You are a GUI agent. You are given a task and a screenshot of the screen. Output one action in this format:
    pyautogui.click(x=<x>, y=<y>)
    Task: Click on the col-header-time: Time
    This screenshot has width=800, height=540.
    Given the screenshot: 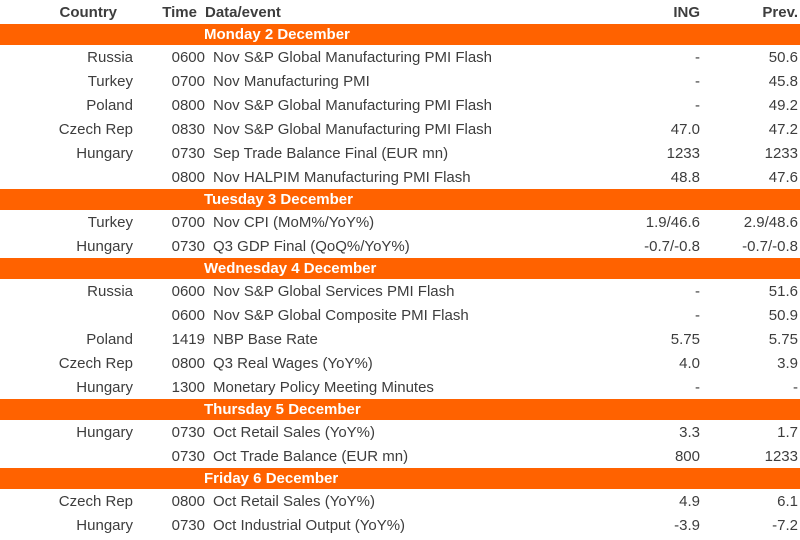 What is the action you would take?
    pyautogui.click(x=179, y=12)
    